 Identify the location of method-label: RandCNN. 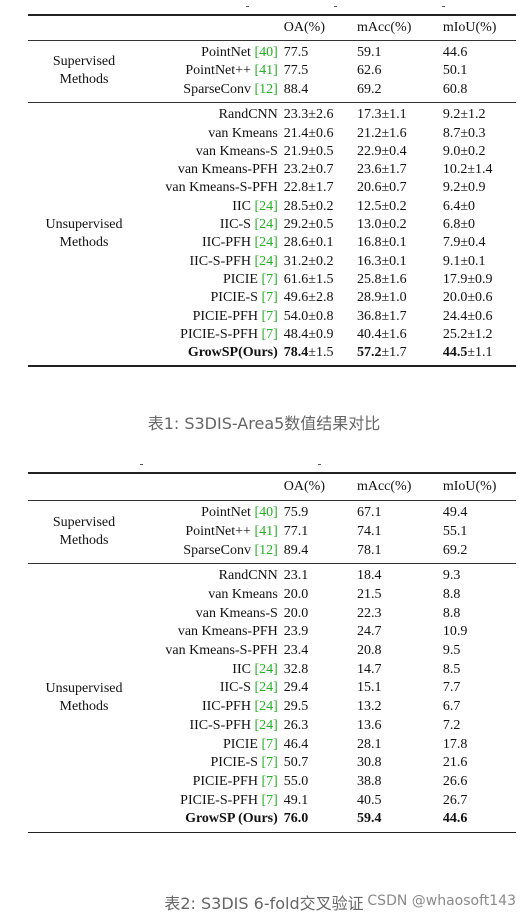
(248, 115).